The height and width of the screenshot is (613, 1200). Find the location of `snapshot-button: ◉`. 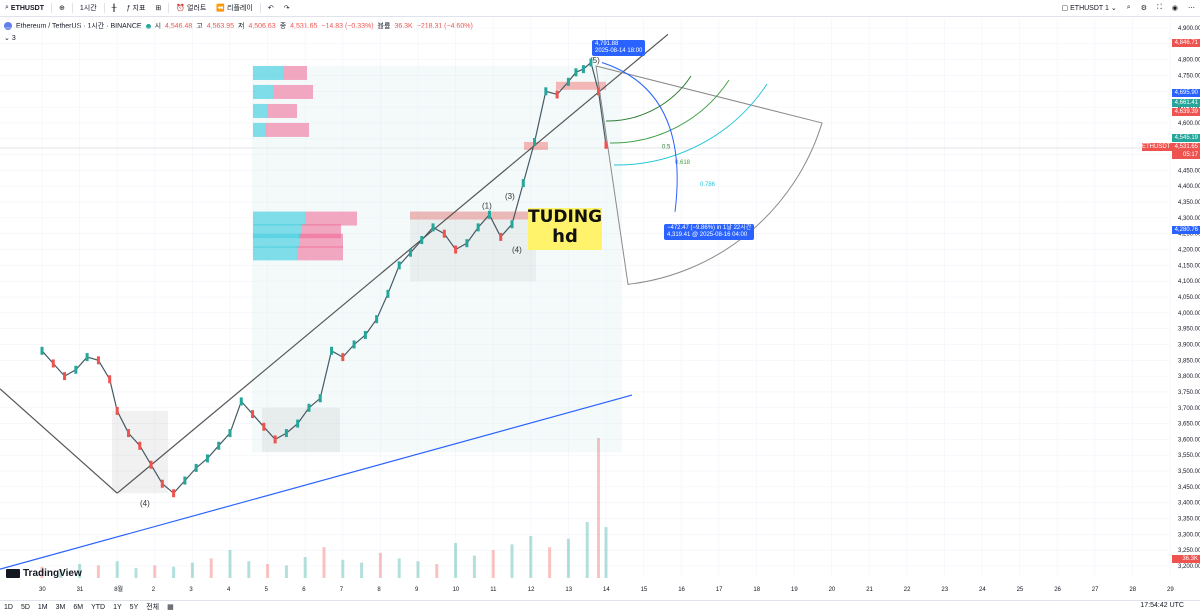

snapshot-button: ◉ is located at coordinates (1175, 8).